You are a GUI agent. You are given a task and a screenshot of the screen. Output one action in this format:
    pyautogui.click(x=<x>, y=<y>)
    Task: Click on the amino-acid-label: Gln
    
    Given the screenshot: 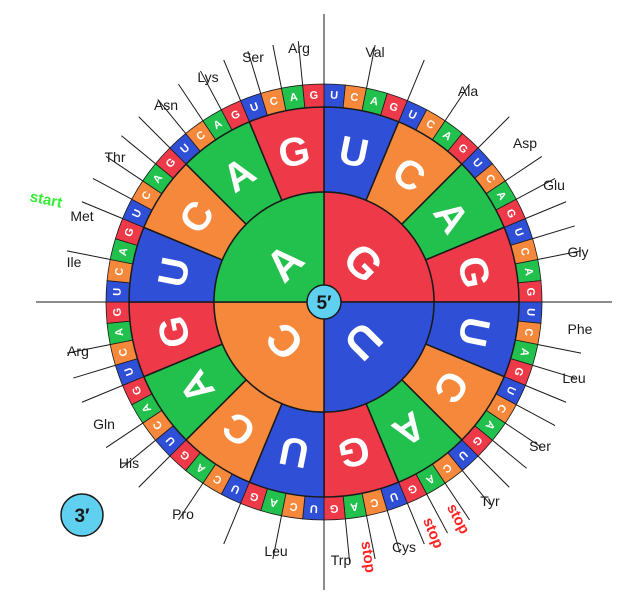 What is the action you would take?
    pyautogui.click(x=104, y=424)
    